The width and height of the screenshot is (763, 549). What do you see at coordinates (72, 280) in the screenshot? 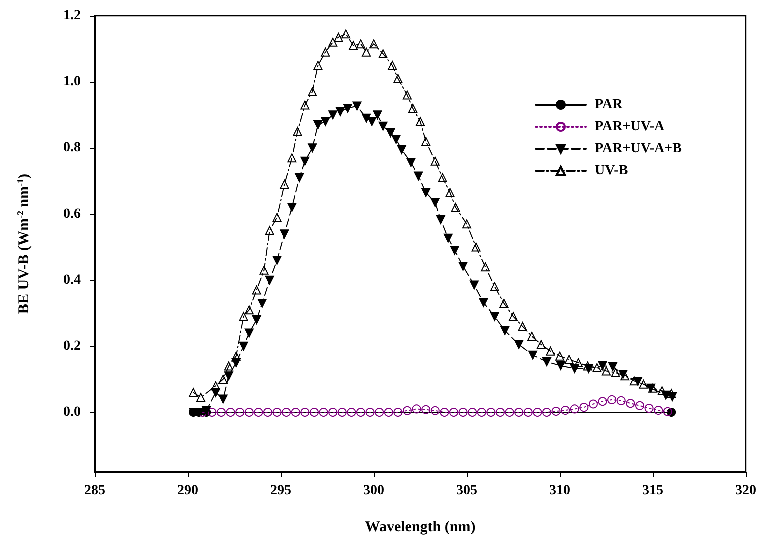
I see `y-tick-label: 0.4` at bounding box center [72, 280].